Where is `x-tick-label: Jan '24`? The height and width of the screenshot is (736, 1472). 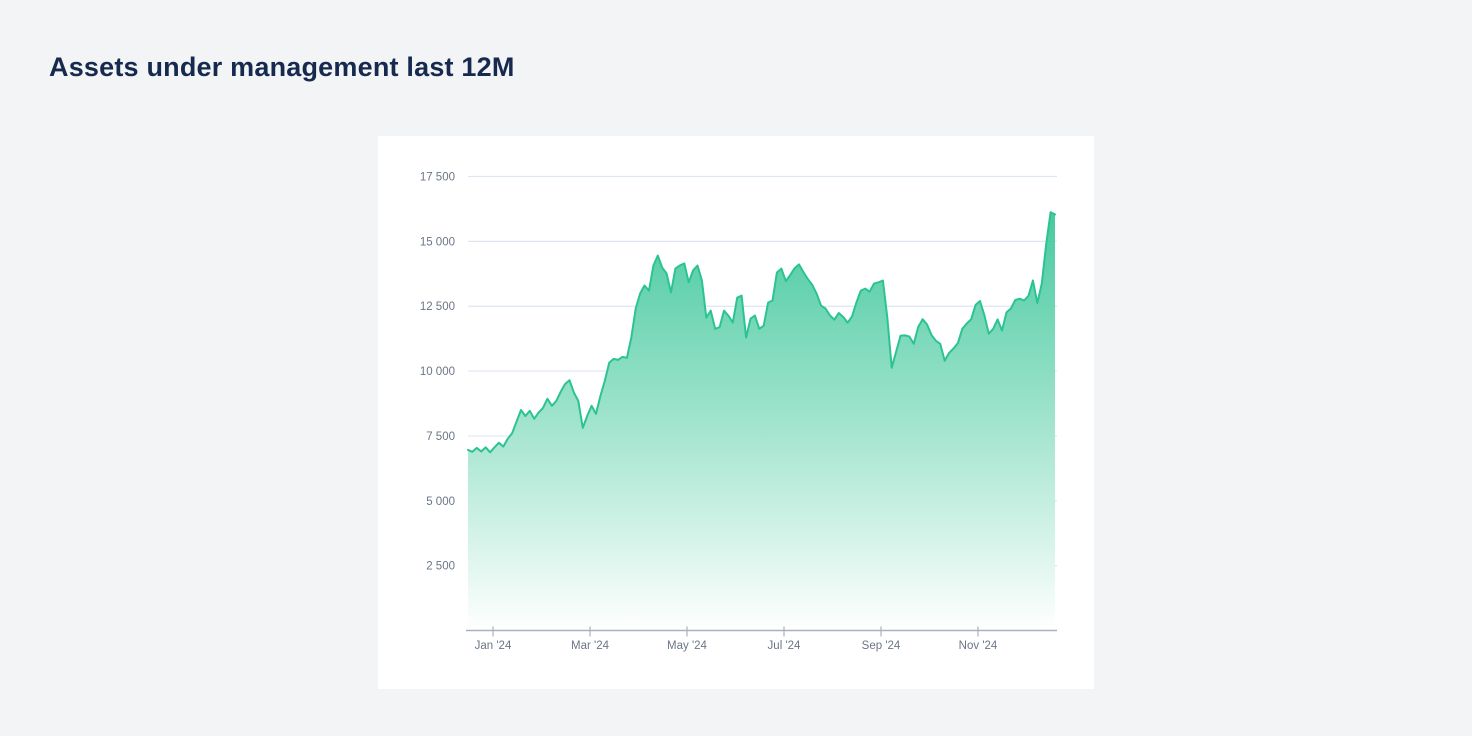 x-tick-label: Jan '24 is located at coordinates (493, 646).